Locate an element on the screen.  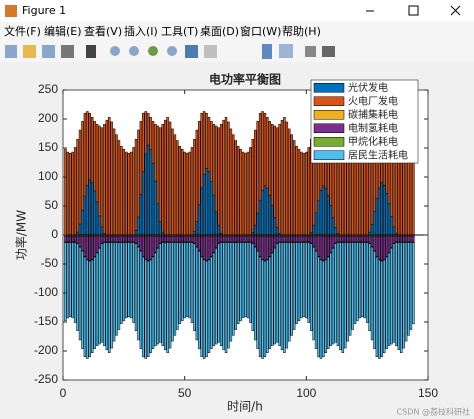
y-tick-label: 150 is located at coordinates (48, 147).